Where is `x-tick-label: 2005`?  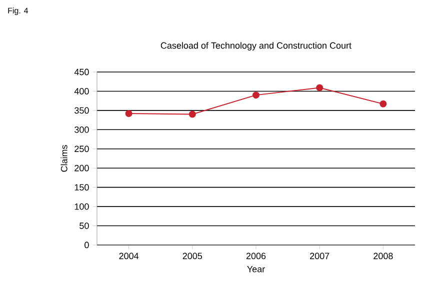
x-tick-label: 2005 is located at coordinates (192, 256).